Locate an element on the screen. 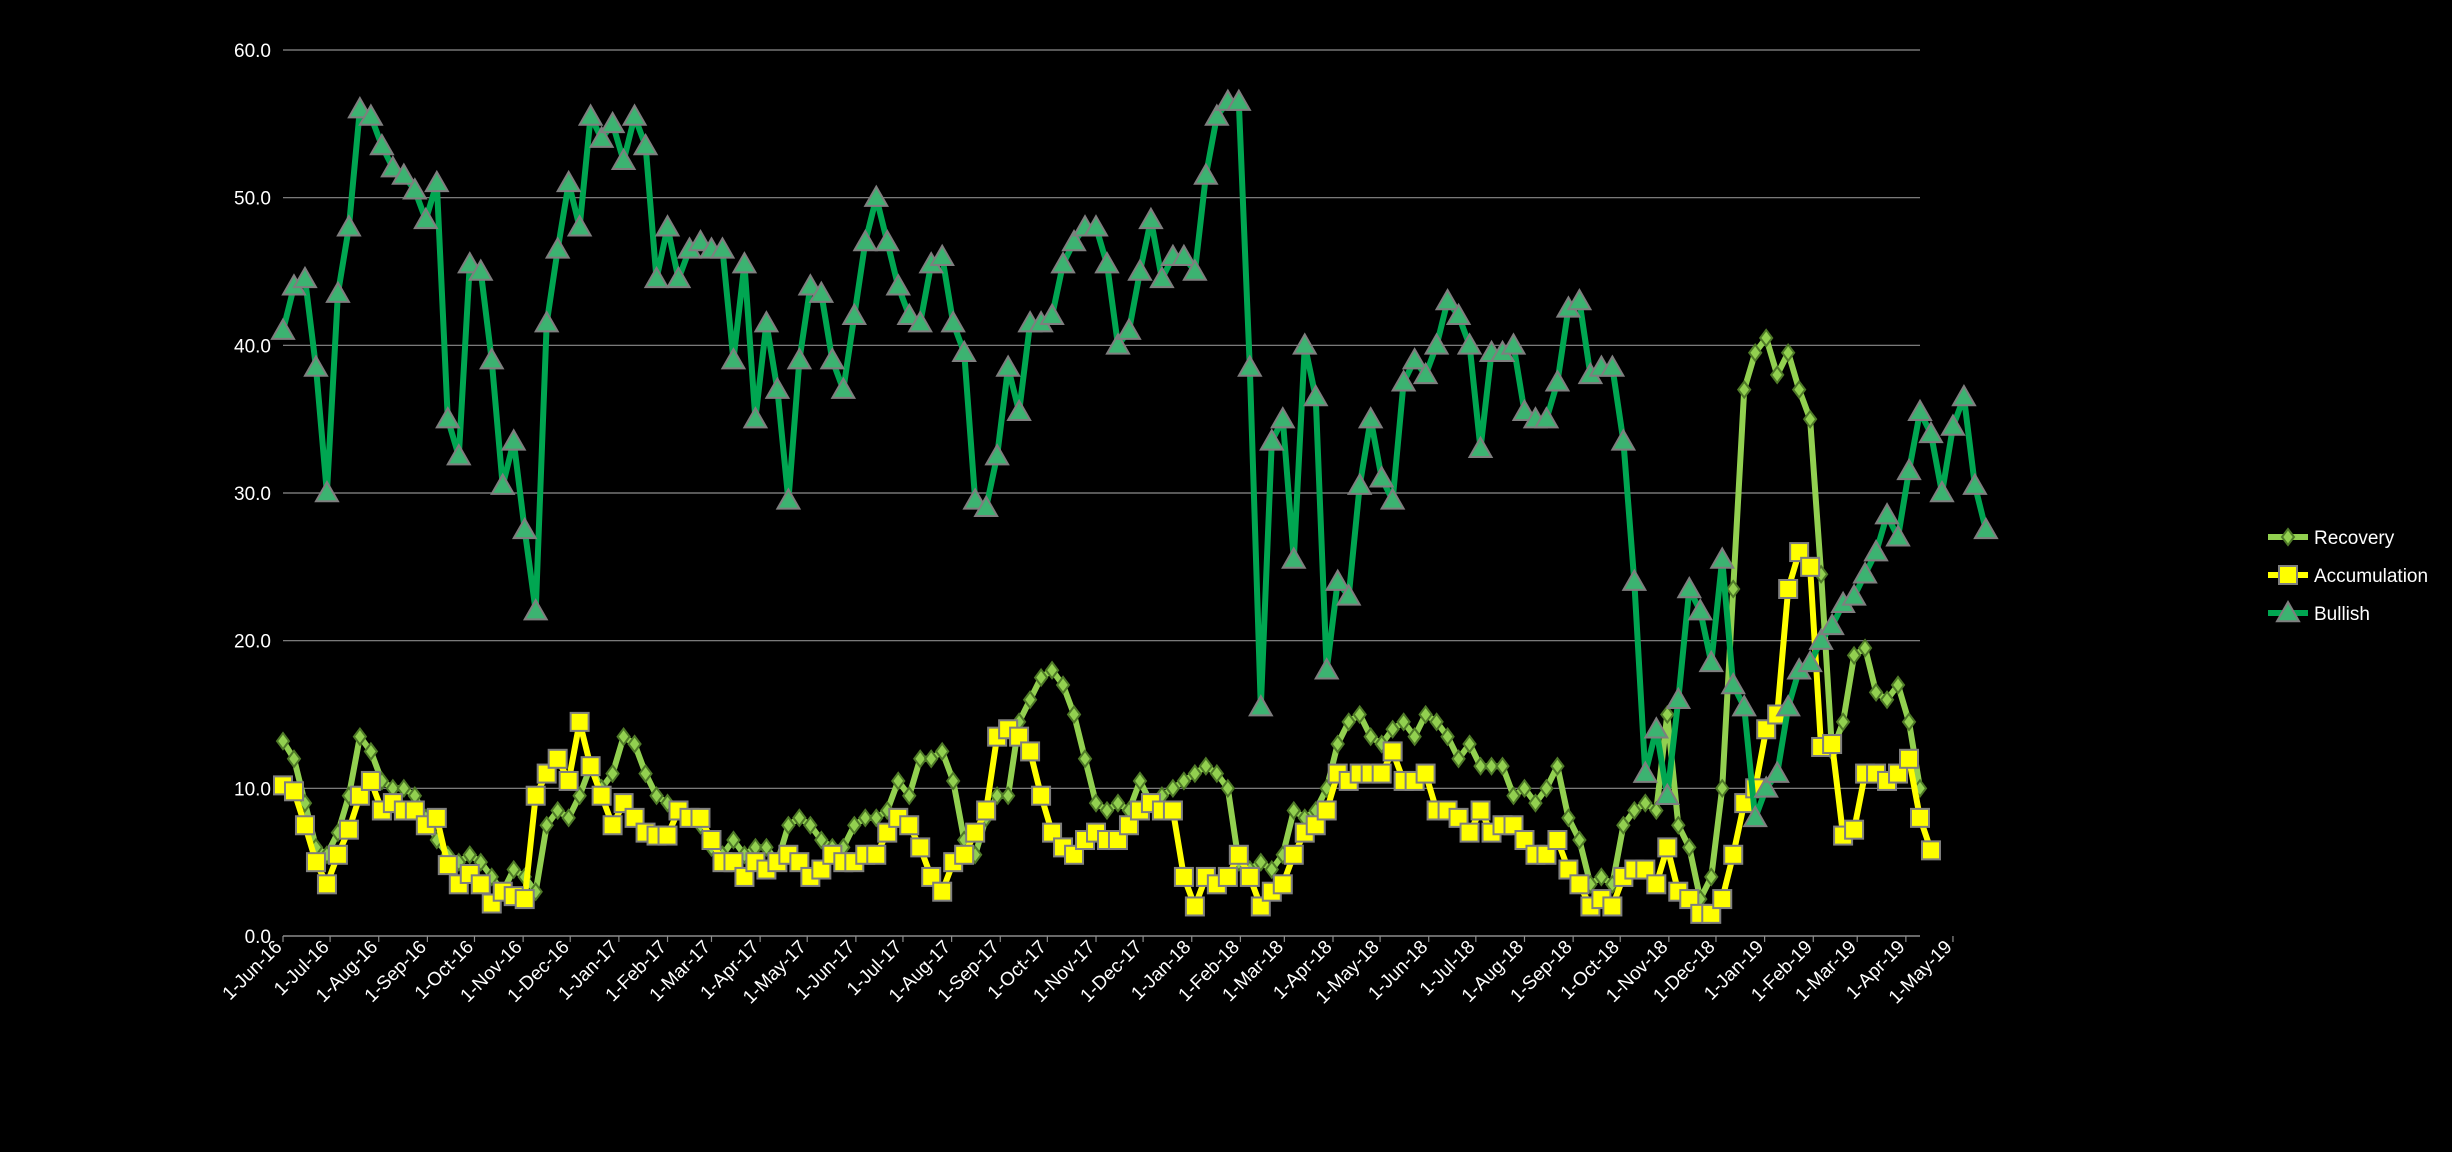 The width and height of the screenshot is (2452, 1152). legend-marker-accumulation is located at coordinates (2288, 575).